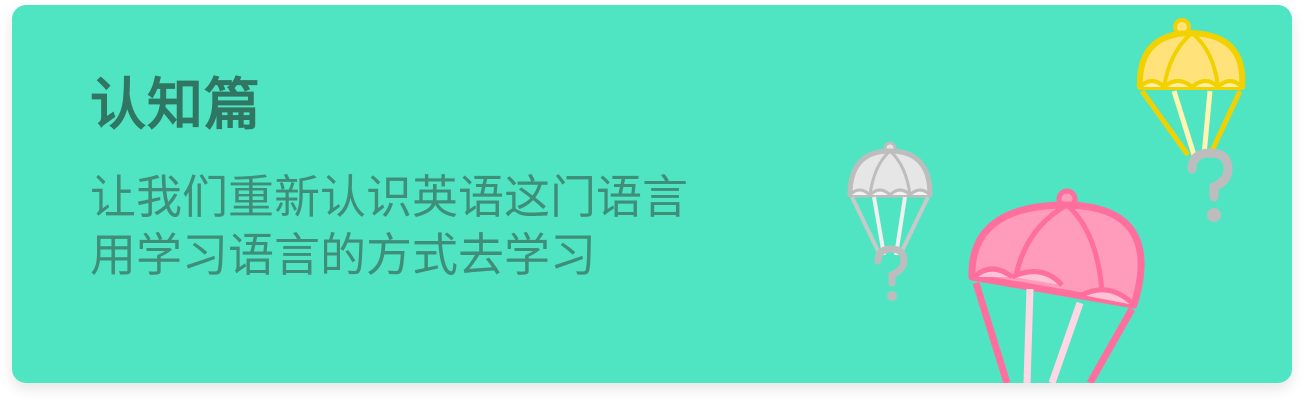 This screenshot has width=1304, height=404. Describe the element at coordinates (343, 255) in the screenshot. I see `subtitle-line-2: 用学习语言的方式去学习` at that location.